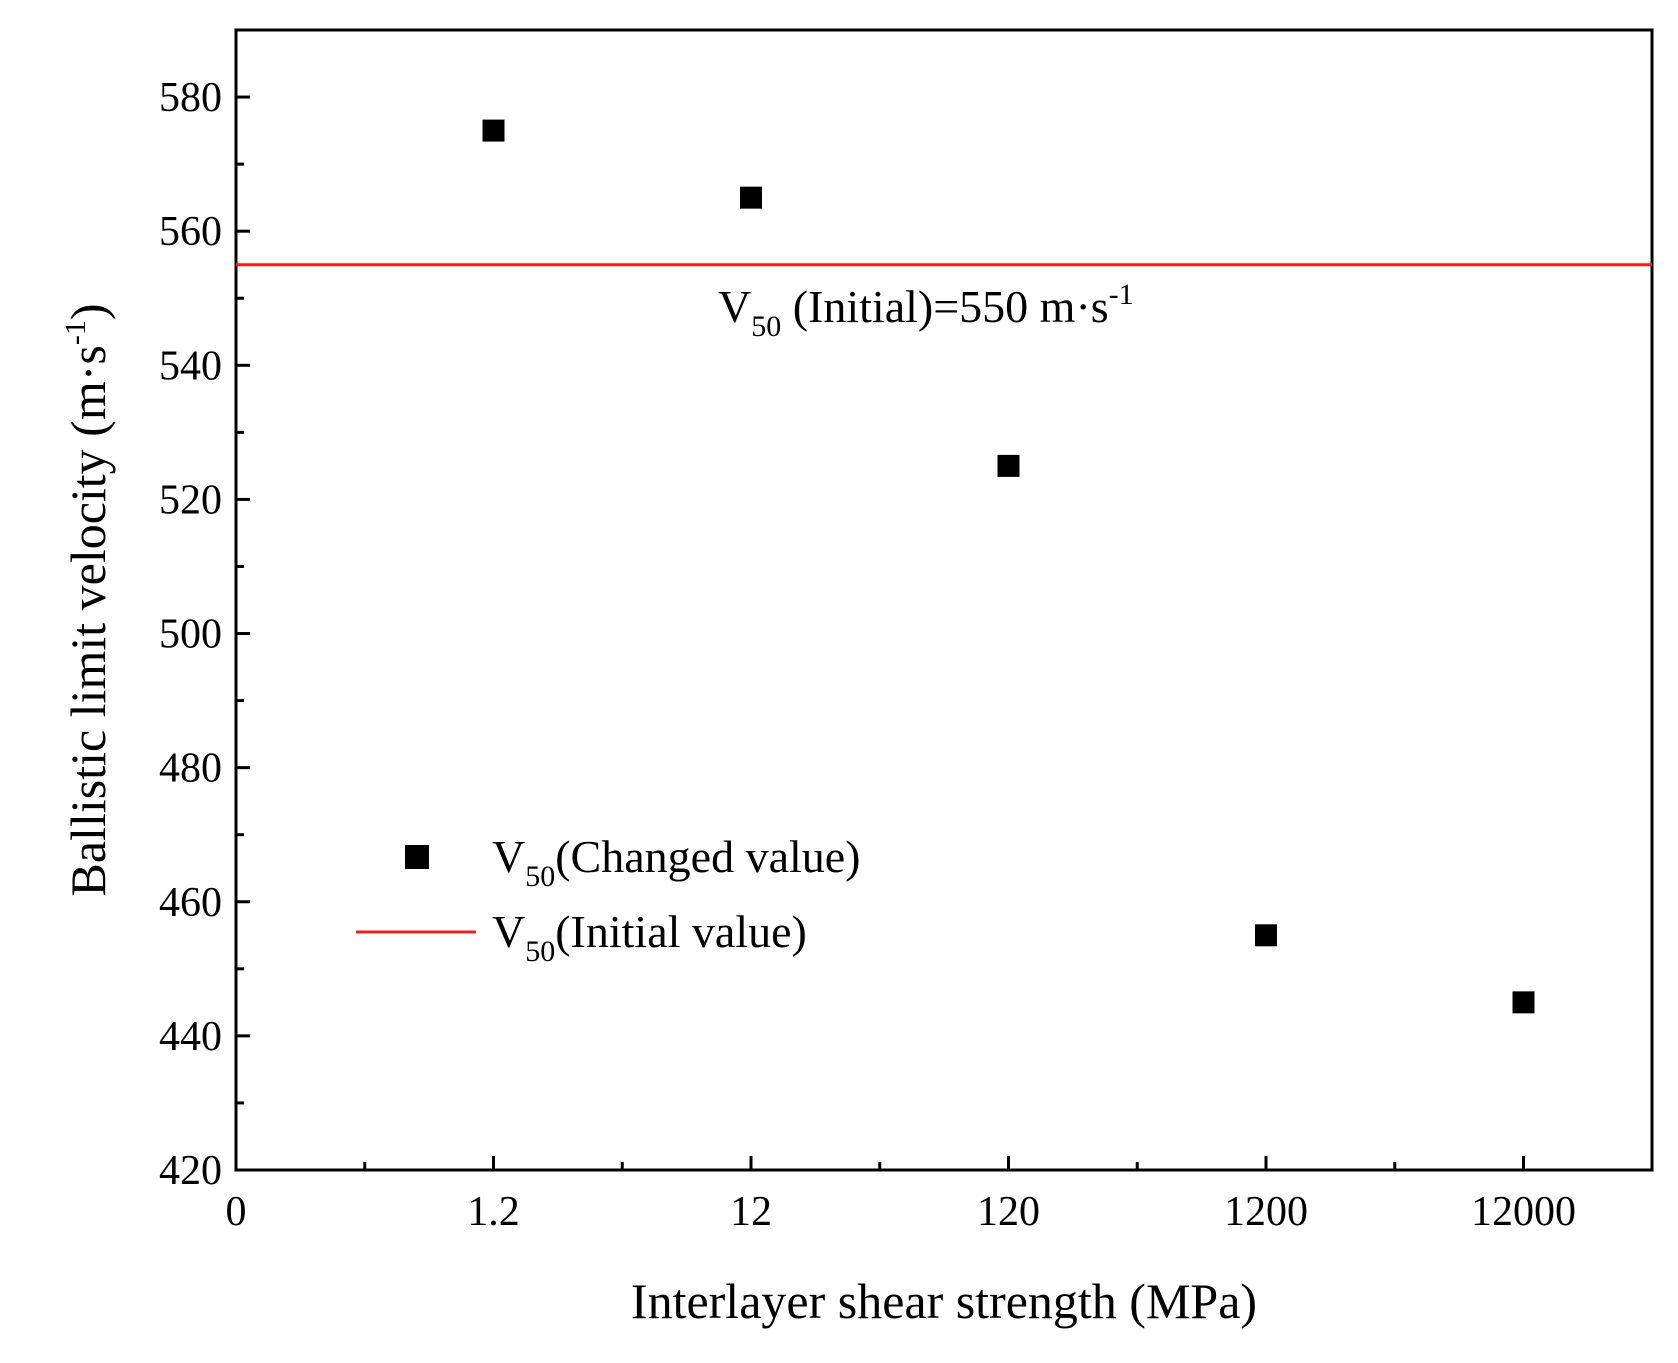 The height and width of the screenshot is (1363, 1678). I want to click on y-axis-title: Ballistic limit velocity (m·s-1), so click(87, 600).